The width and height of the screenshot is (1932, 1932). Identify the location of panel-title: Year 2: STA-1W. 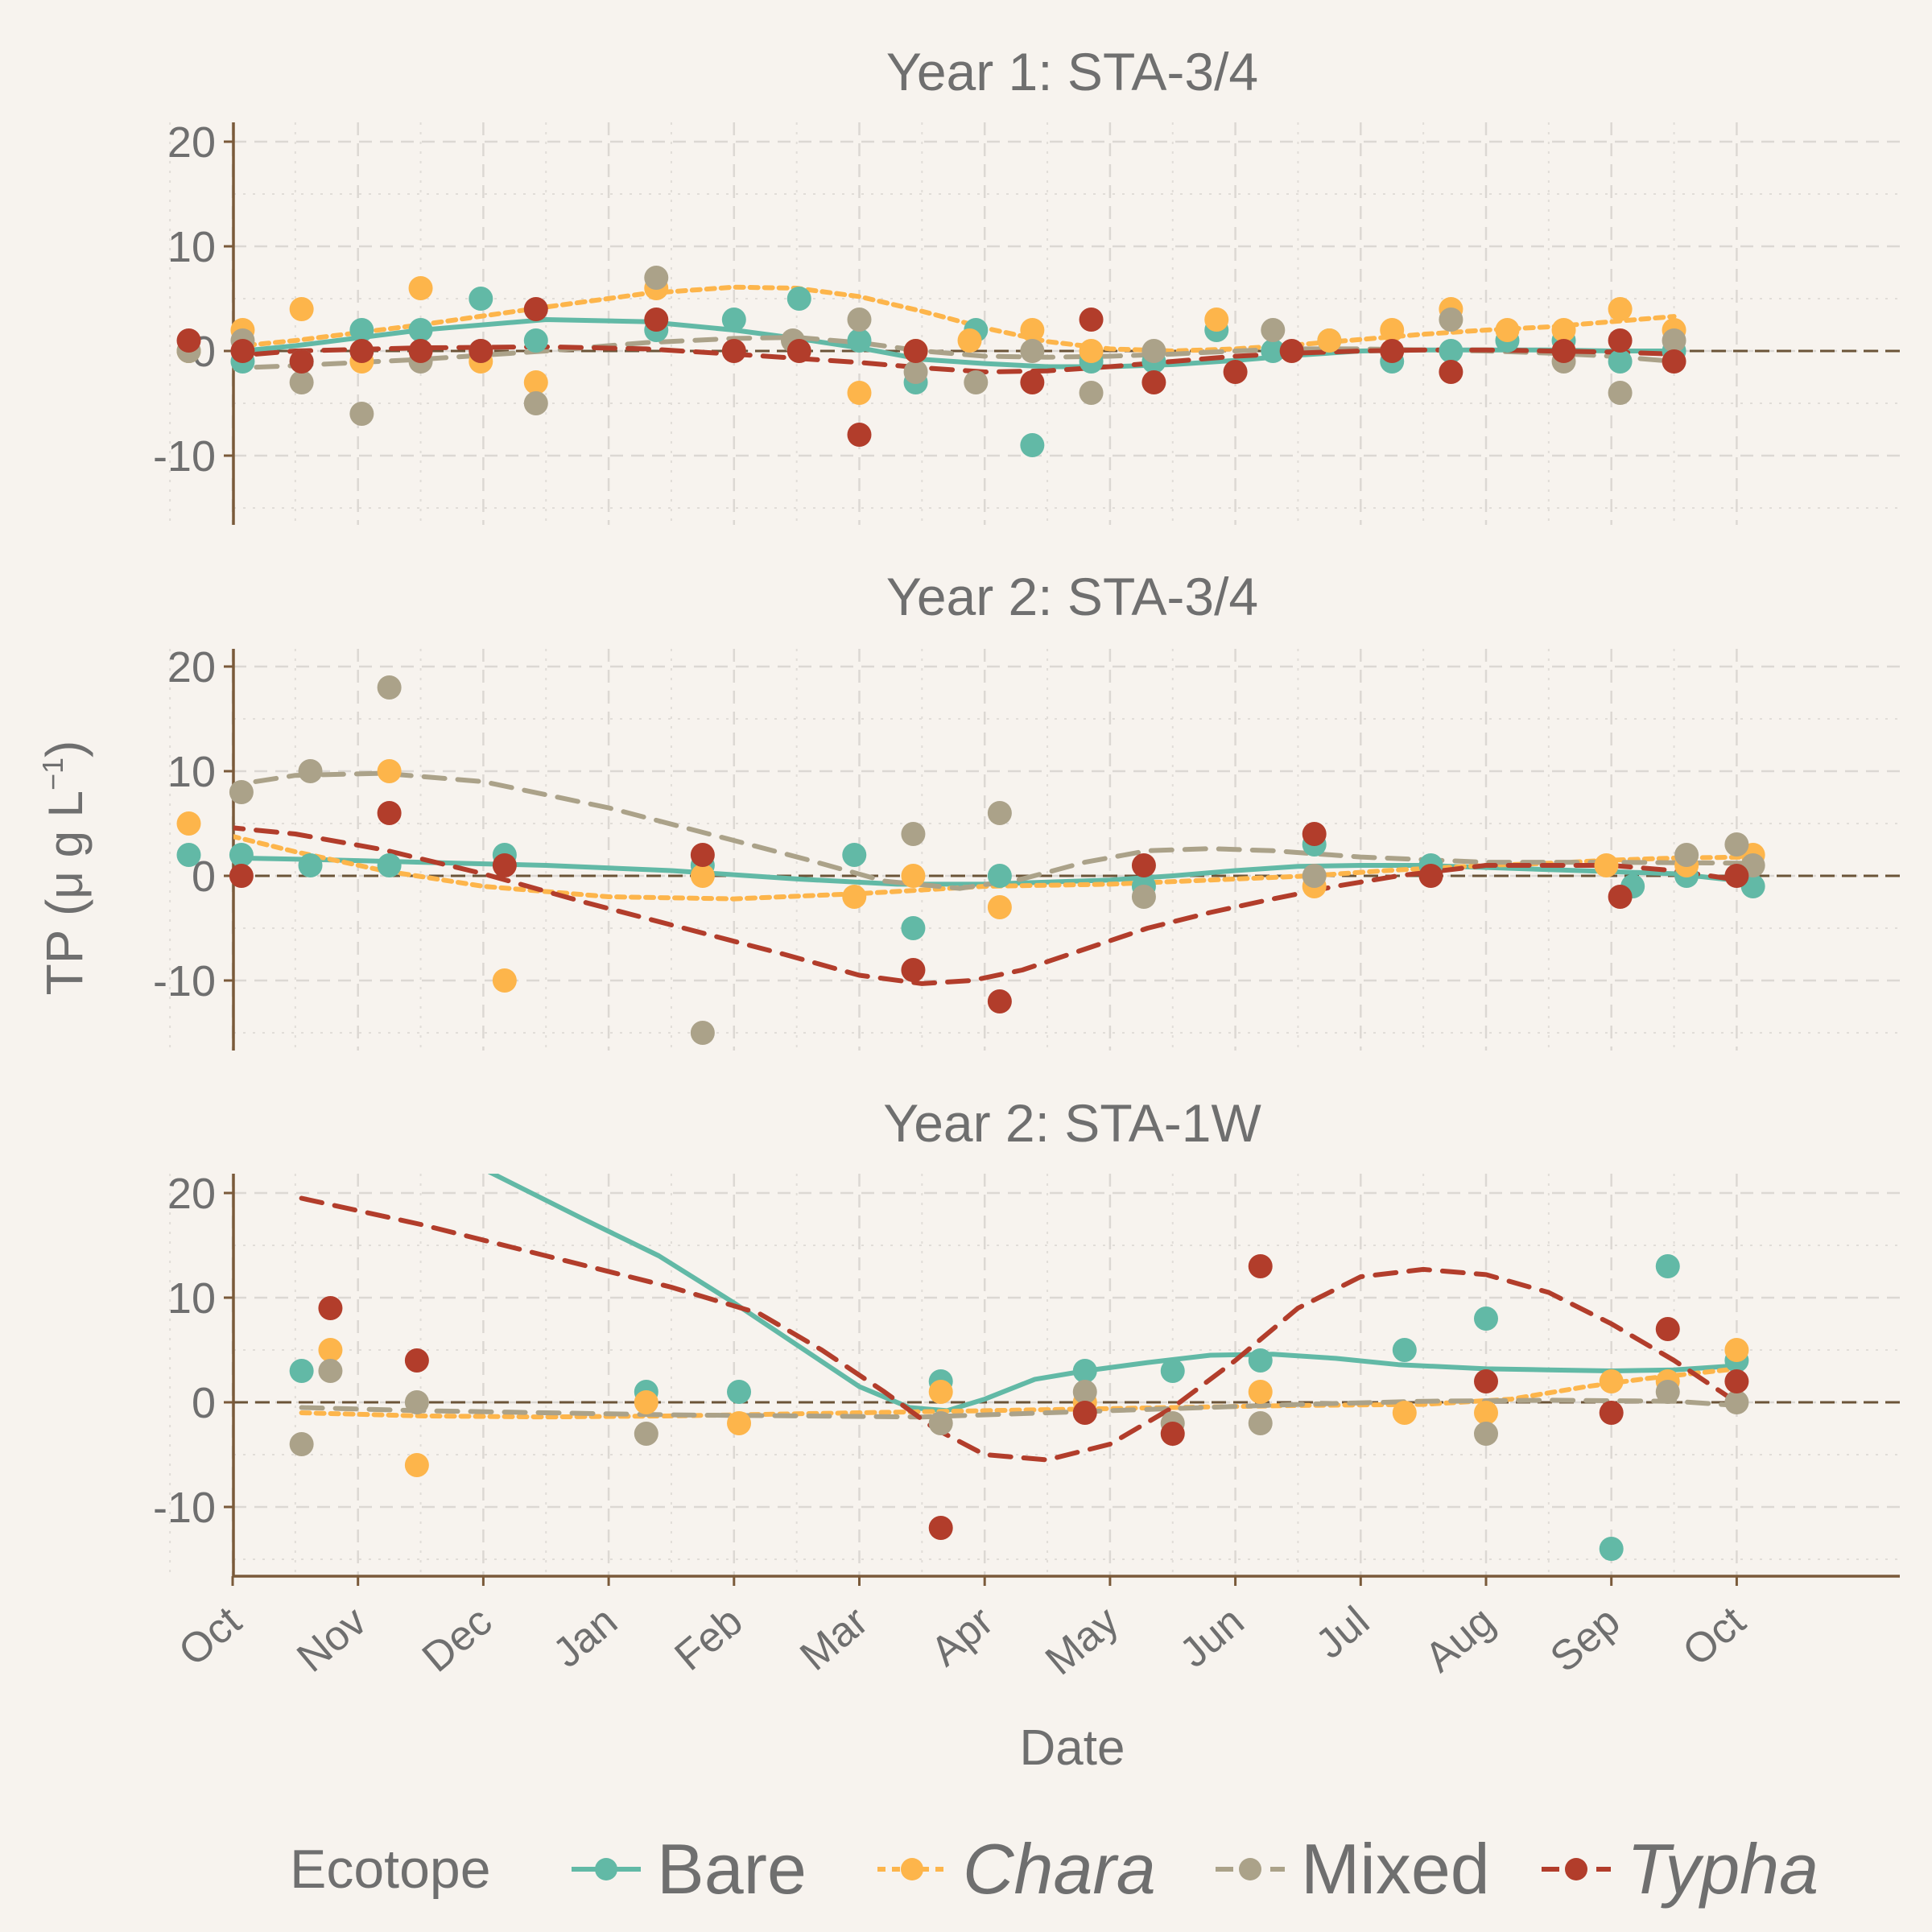
(1072, 1123).